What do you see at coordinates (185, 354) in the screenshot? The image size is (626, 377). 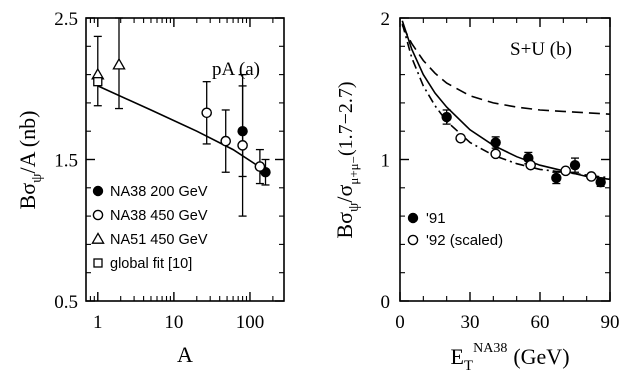 I see `panel-a-x-axis-label: A` at bounding box center [185, 354].